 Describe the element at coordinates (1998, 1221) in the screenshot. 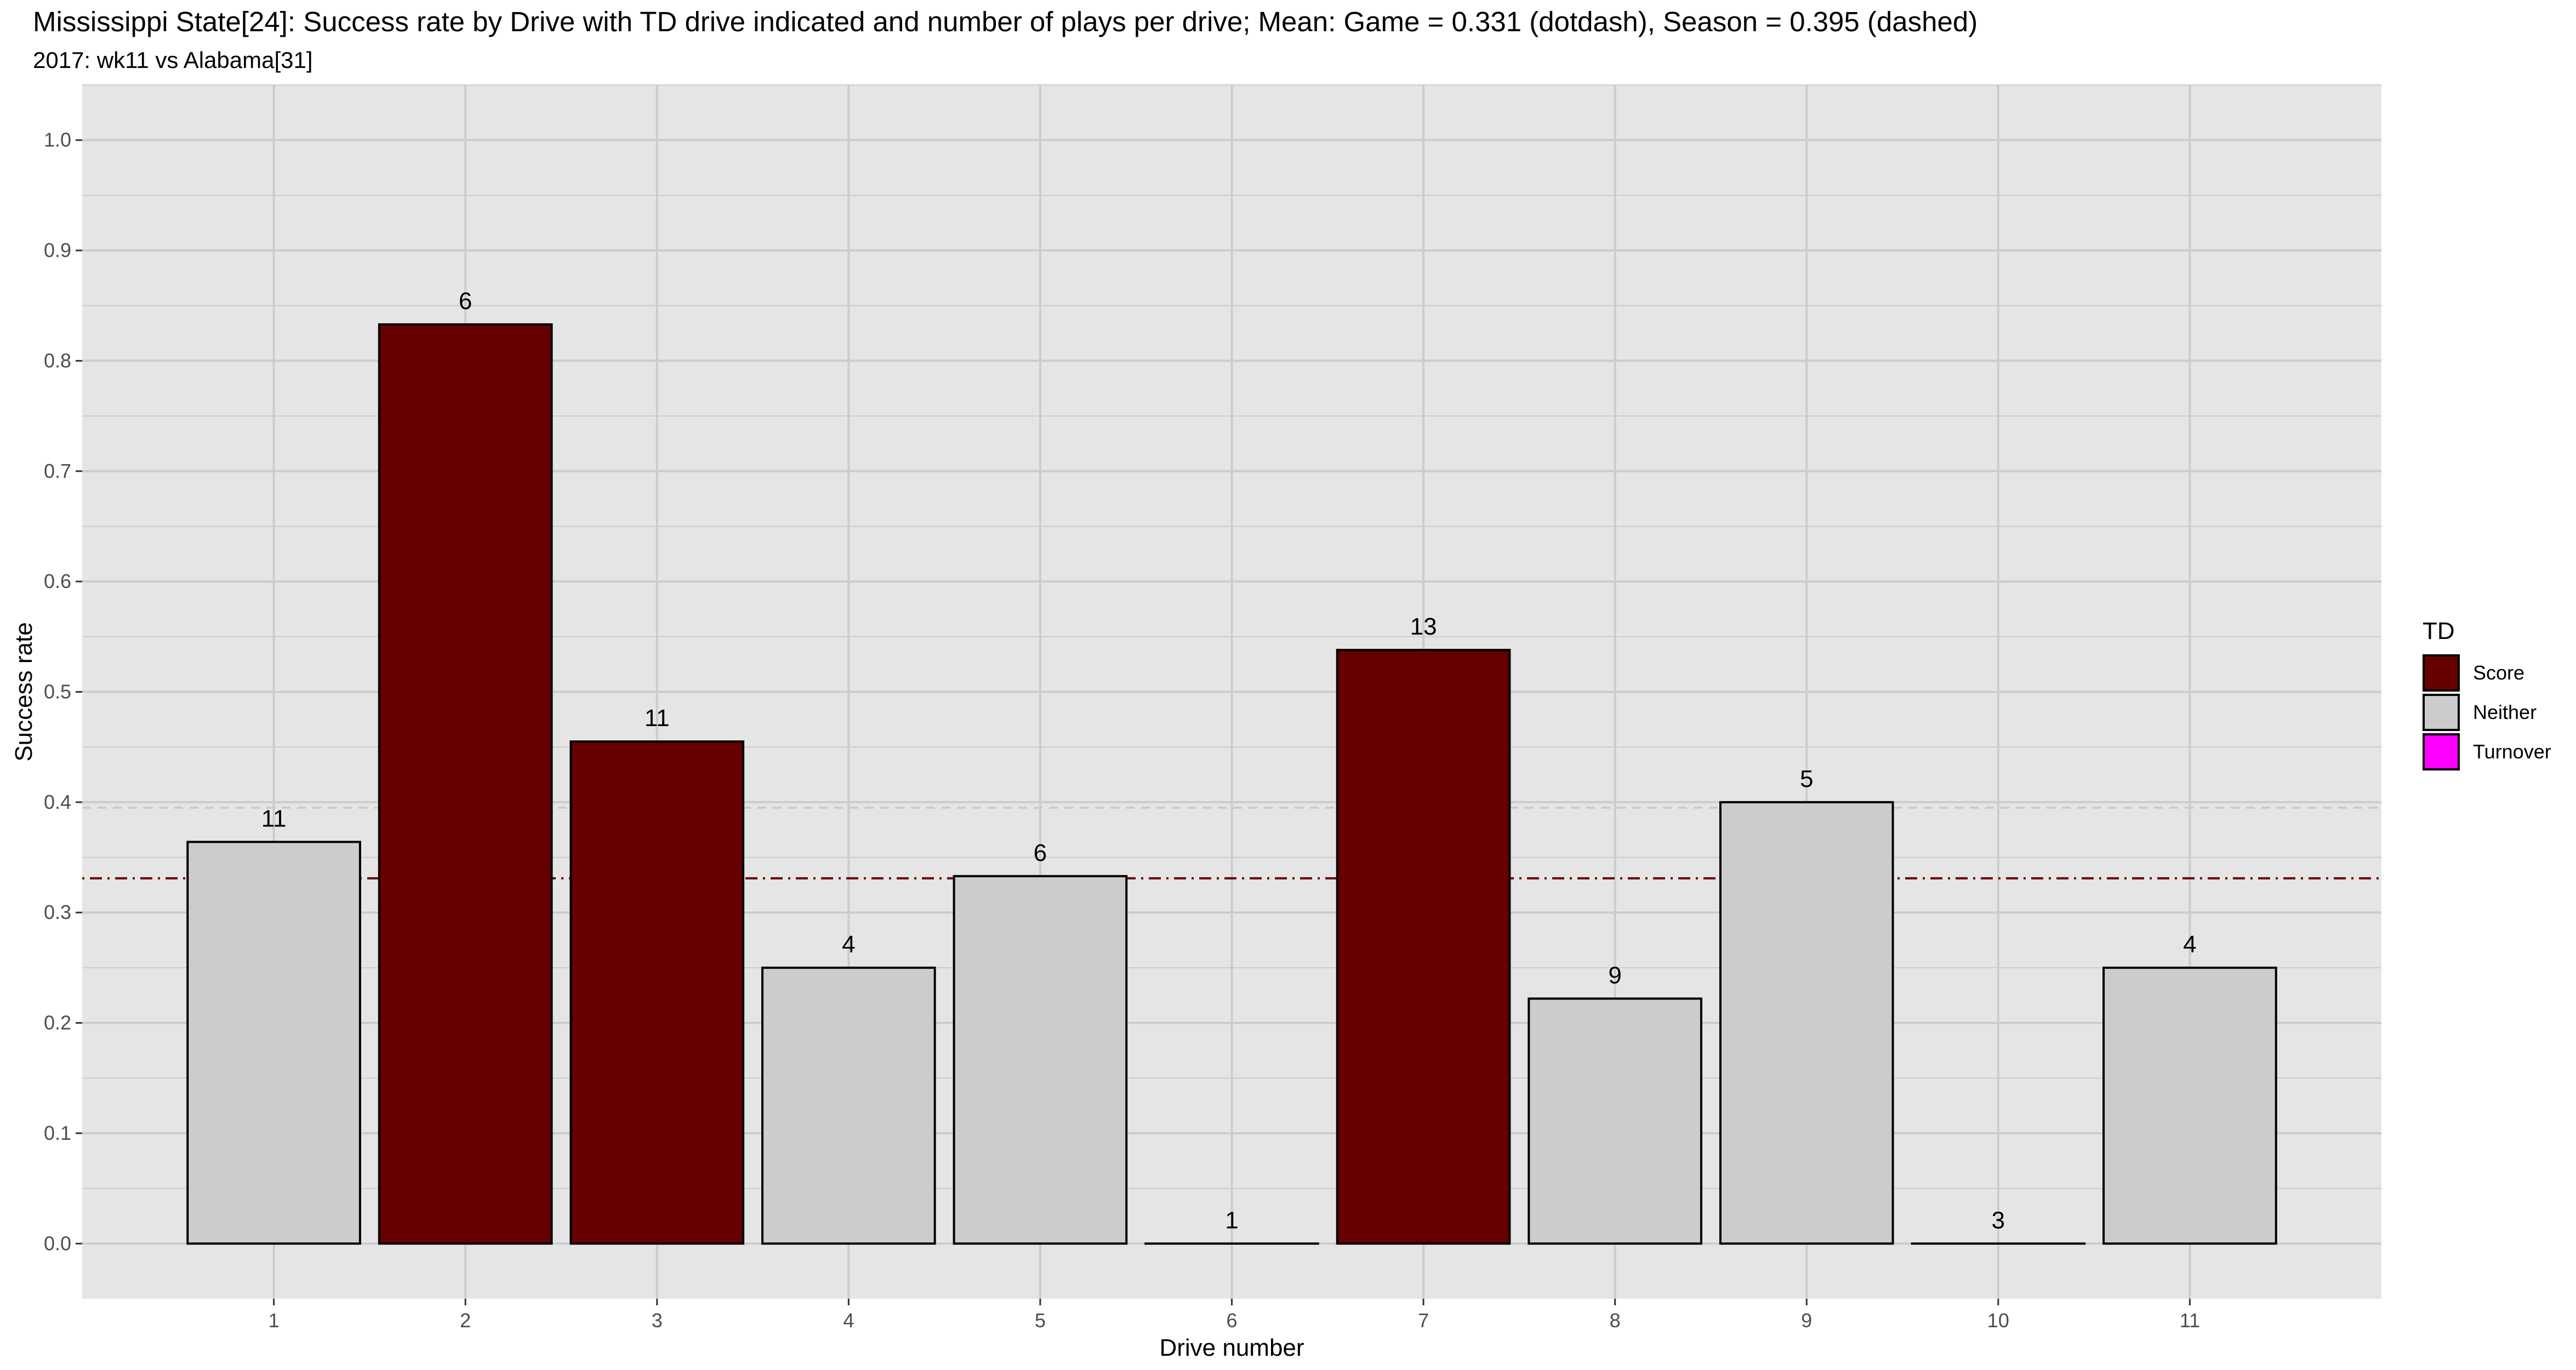

I see `bar-play-count-label: 3` at that location.